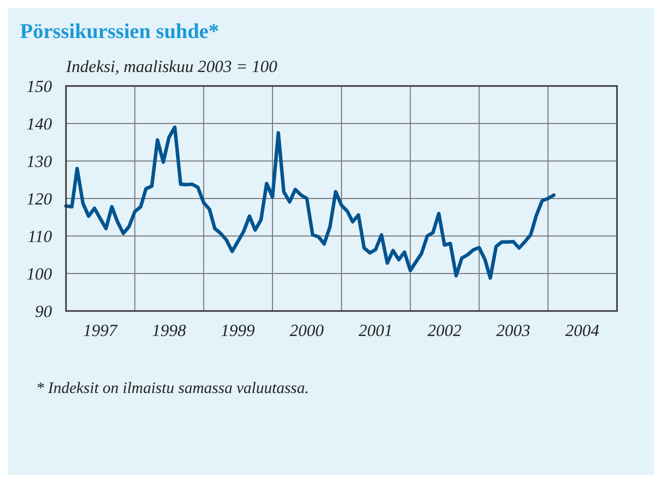 The width and height of the screenshot is (662, 483). I want to click on x-tick-label: 1997, so click(101, 330).